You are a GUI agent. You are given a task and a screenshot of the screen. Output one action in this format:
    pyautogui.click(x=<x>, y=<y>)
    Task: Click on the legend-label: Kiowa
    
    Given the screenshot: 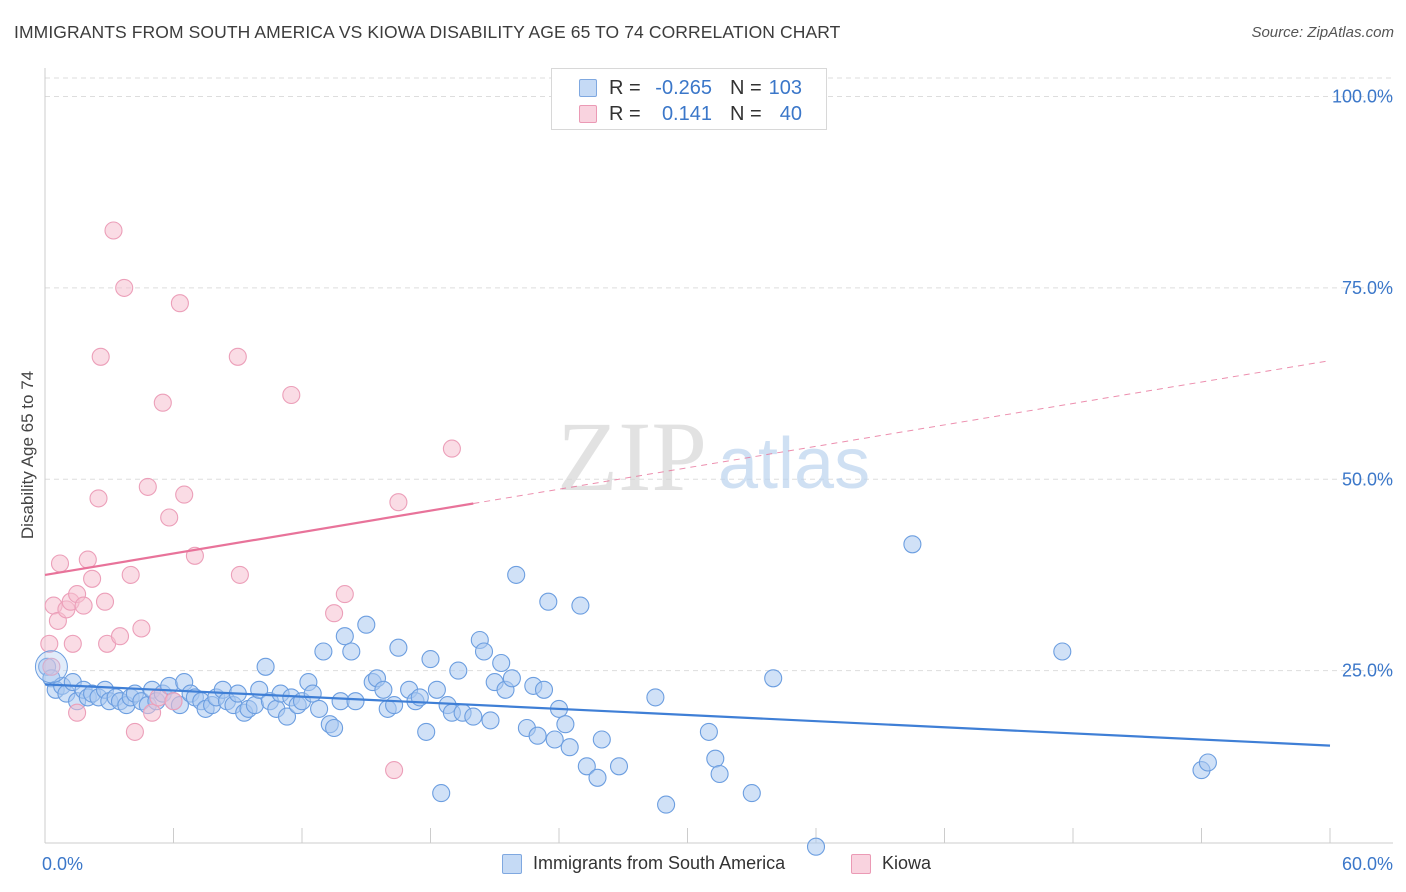 What is the action you would take?
    pyautogui.click(x=907, y=863)
    